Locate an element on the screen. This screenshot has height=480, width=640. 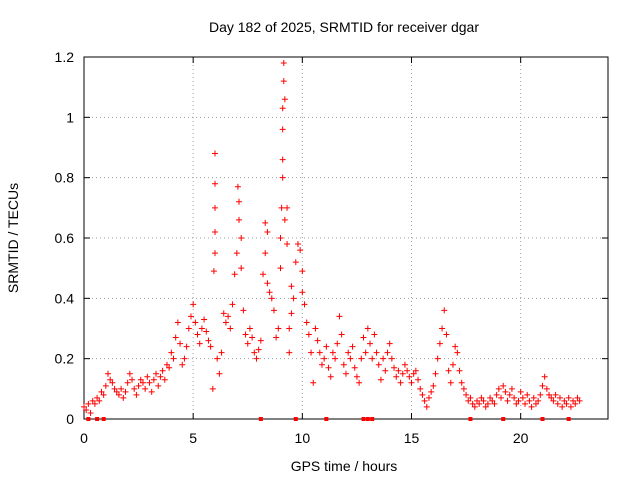
baseline-markers is located at coordinates (328, 419).